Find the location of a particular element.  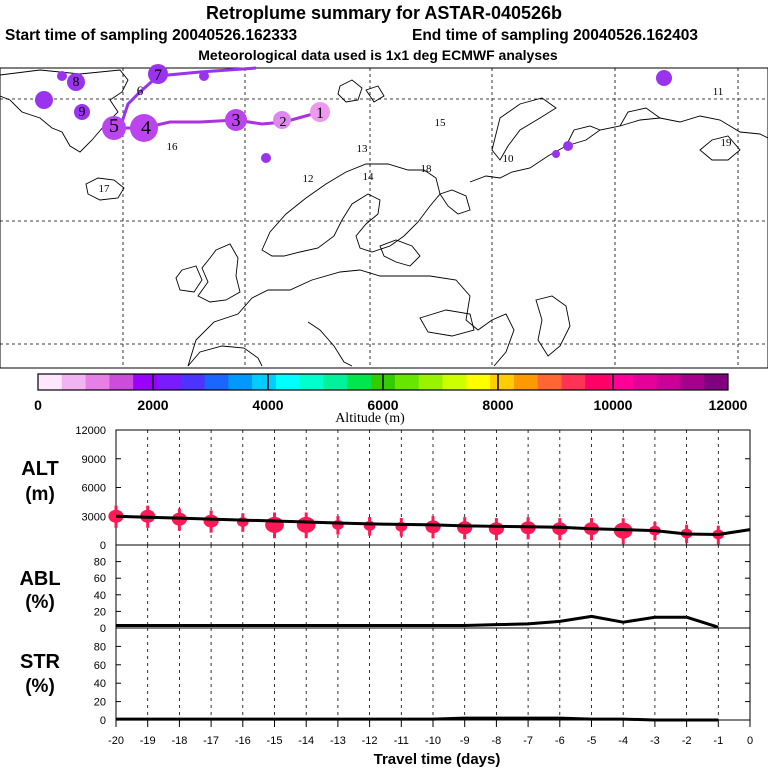

panel-yunit: (%) is located at coordinates (40, 602).